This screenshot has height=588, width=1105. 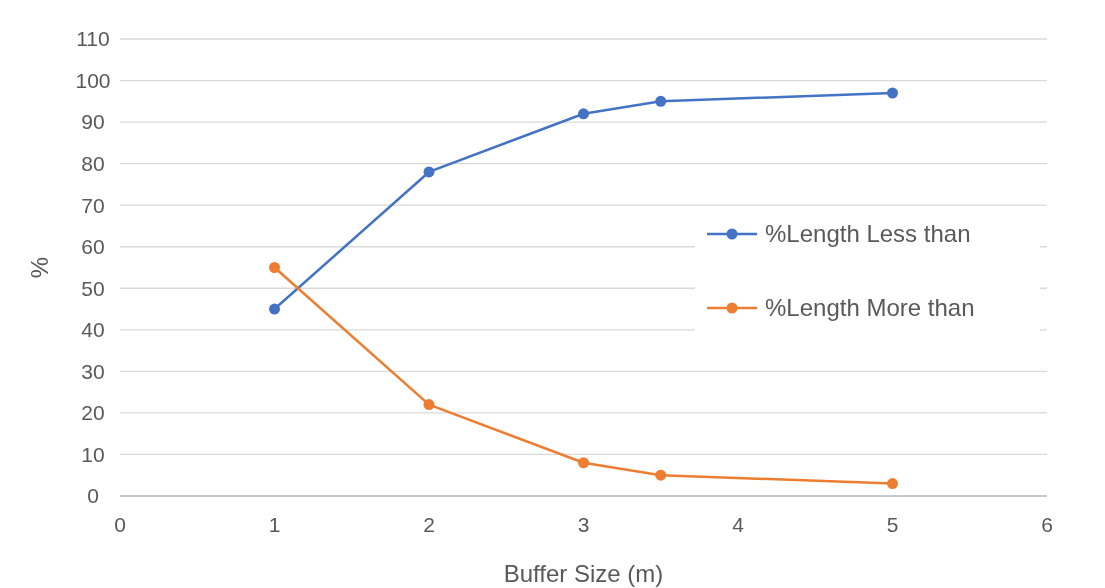 What do you see at coordinates (93, 413) in the screenshot?
I see `y-tick-label: 20` at bounding box center [93, 413].